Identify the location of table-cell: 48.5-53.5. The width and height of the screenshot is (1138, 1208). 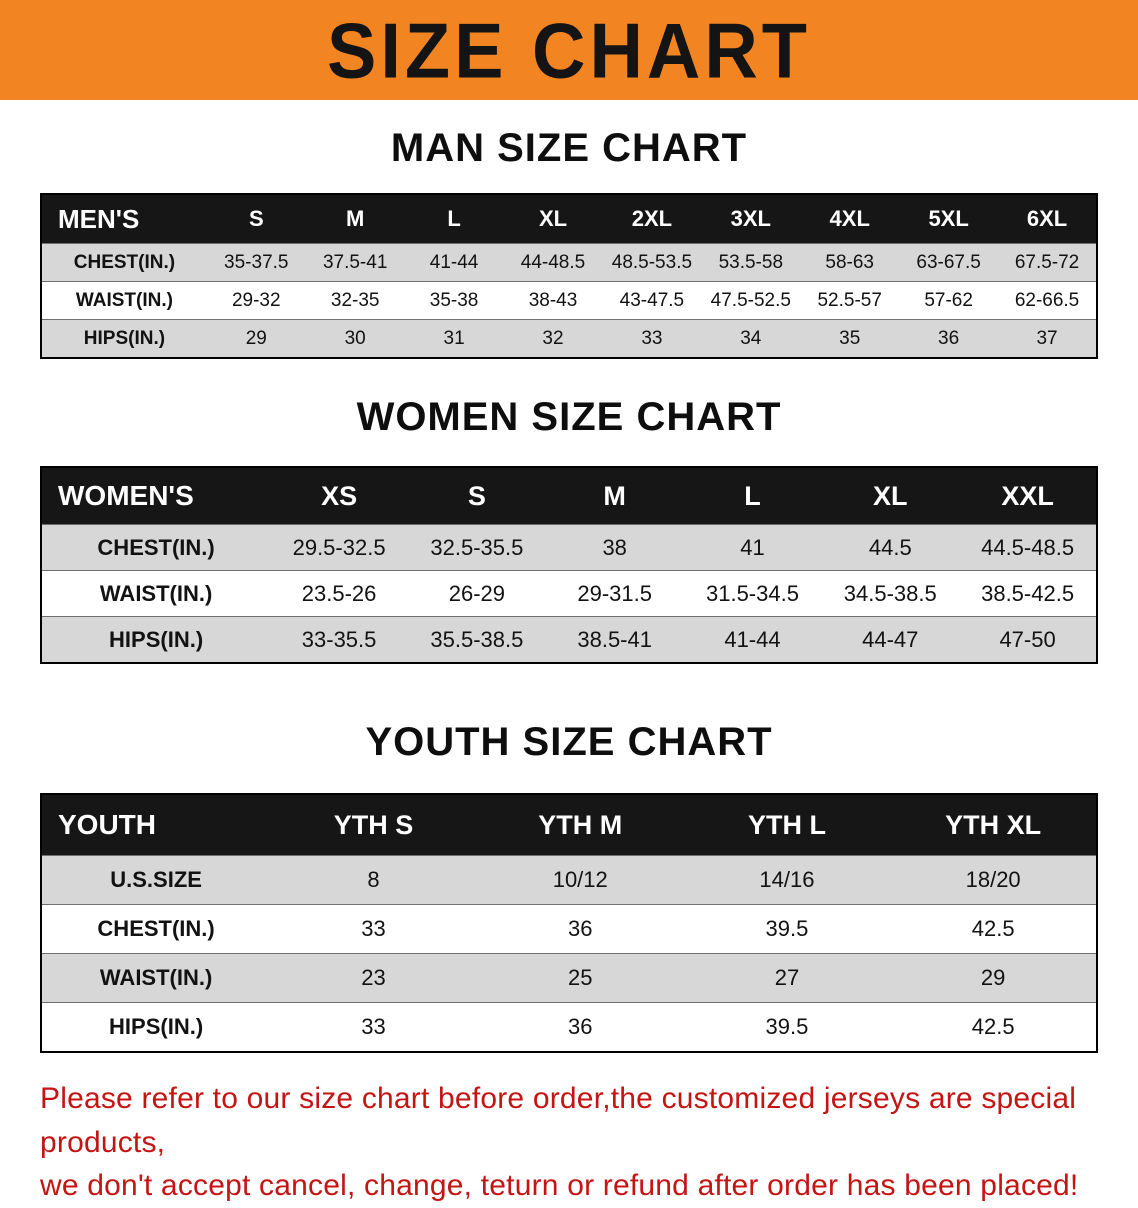
(652, 262).